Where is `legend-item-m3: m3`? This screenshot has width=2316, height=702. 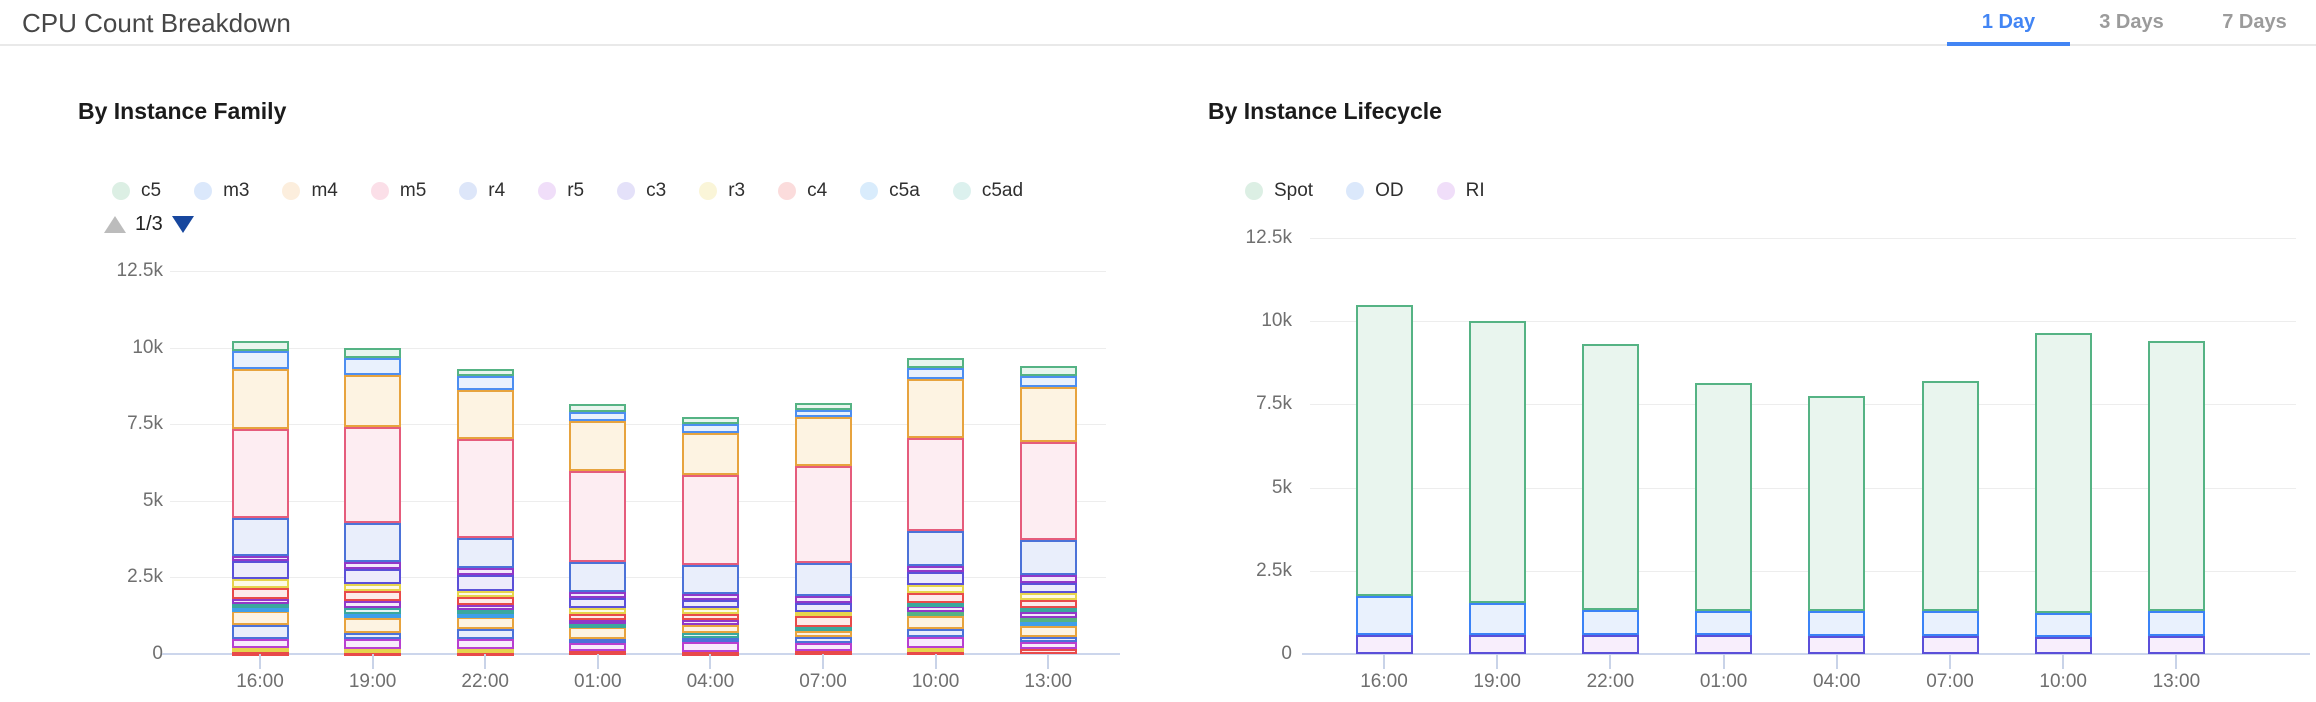
legend-item-m3: m3 is located at coordinates (221, 191).